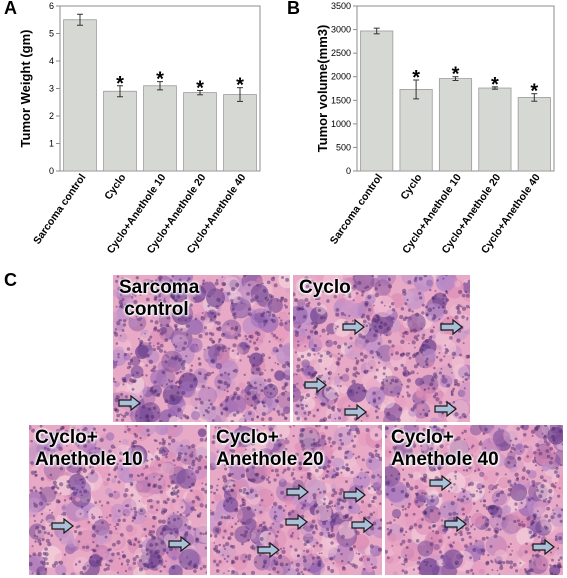 The height and width of the screenshot is (578, 567). I want to click on category-label: Sarcoma control, so click(356, 209).